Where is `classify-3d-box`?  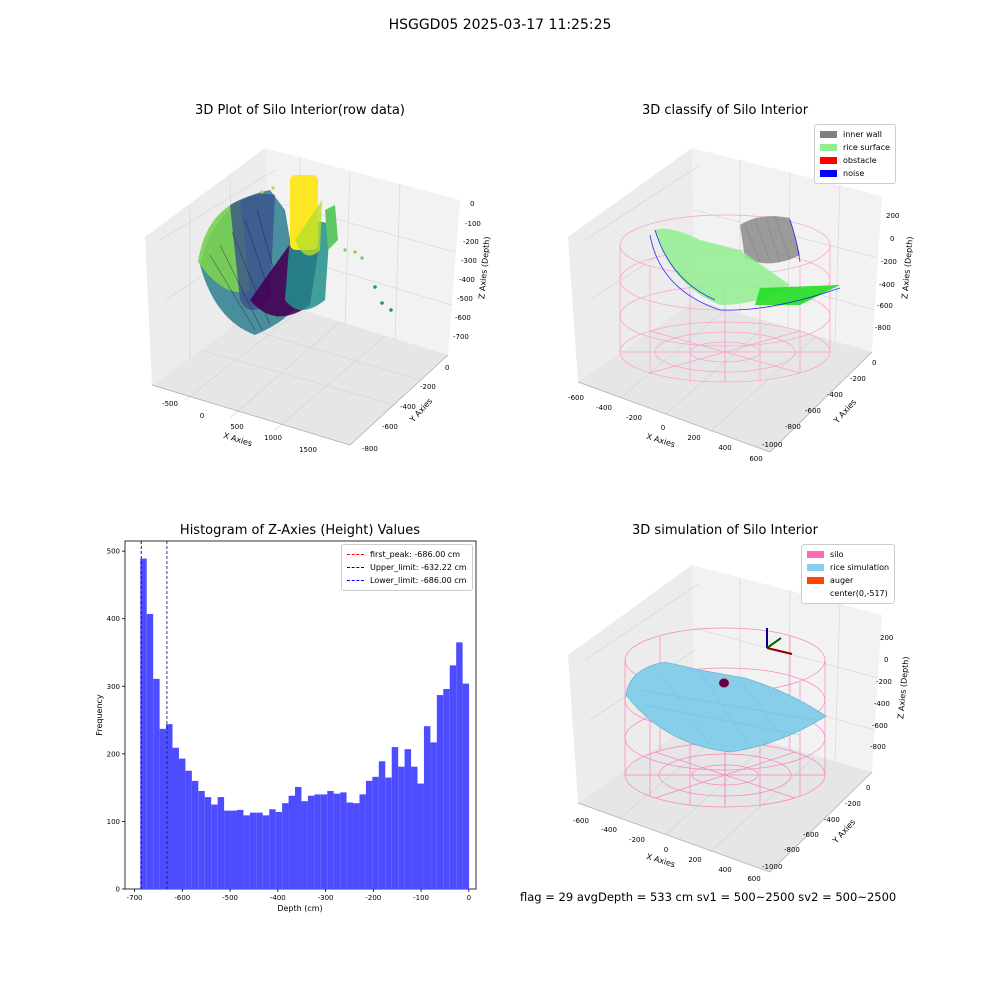 classify-3d-box is located at coordinates (725, 300).